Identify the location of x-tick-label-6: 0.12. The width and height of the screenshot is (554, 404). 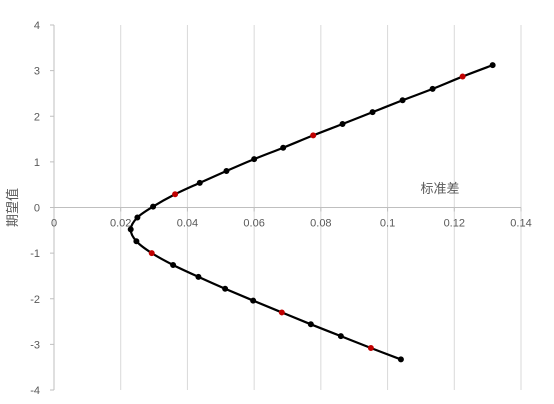
(454, 224).